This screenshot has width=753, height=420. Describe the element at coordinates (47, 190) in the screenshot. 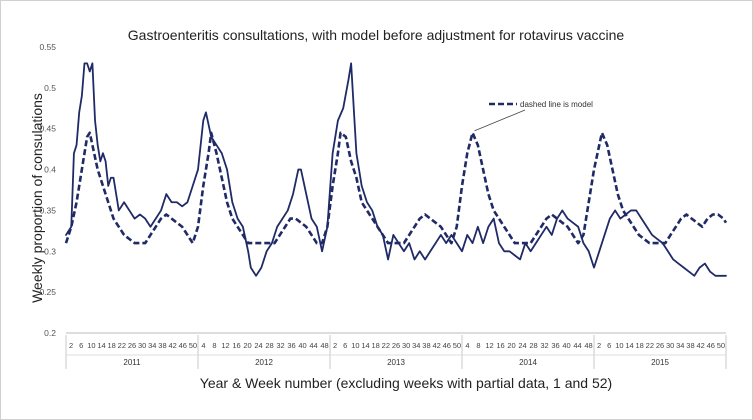

I see `y-axis: 0.2 0.25 0.3 0.35 0.4 0.45 0.5 0.55` at that location.